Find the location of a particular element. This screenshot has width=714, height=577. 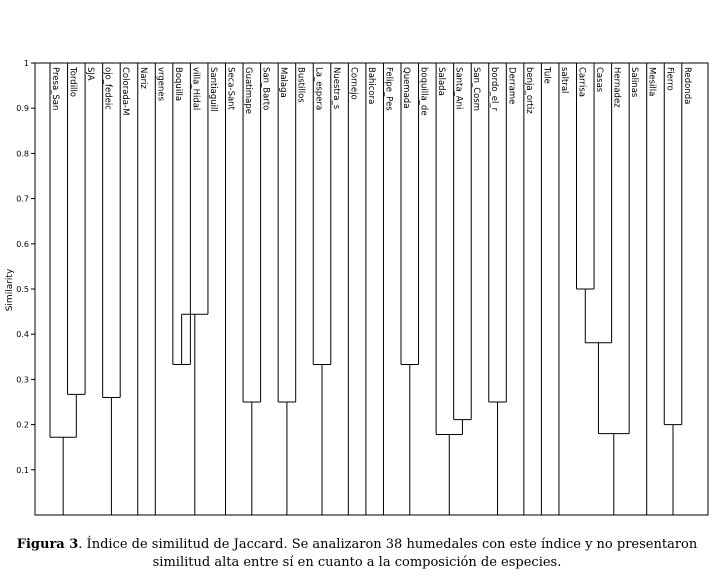

leaf-label: Fierro is located at coordinates (669, 79).